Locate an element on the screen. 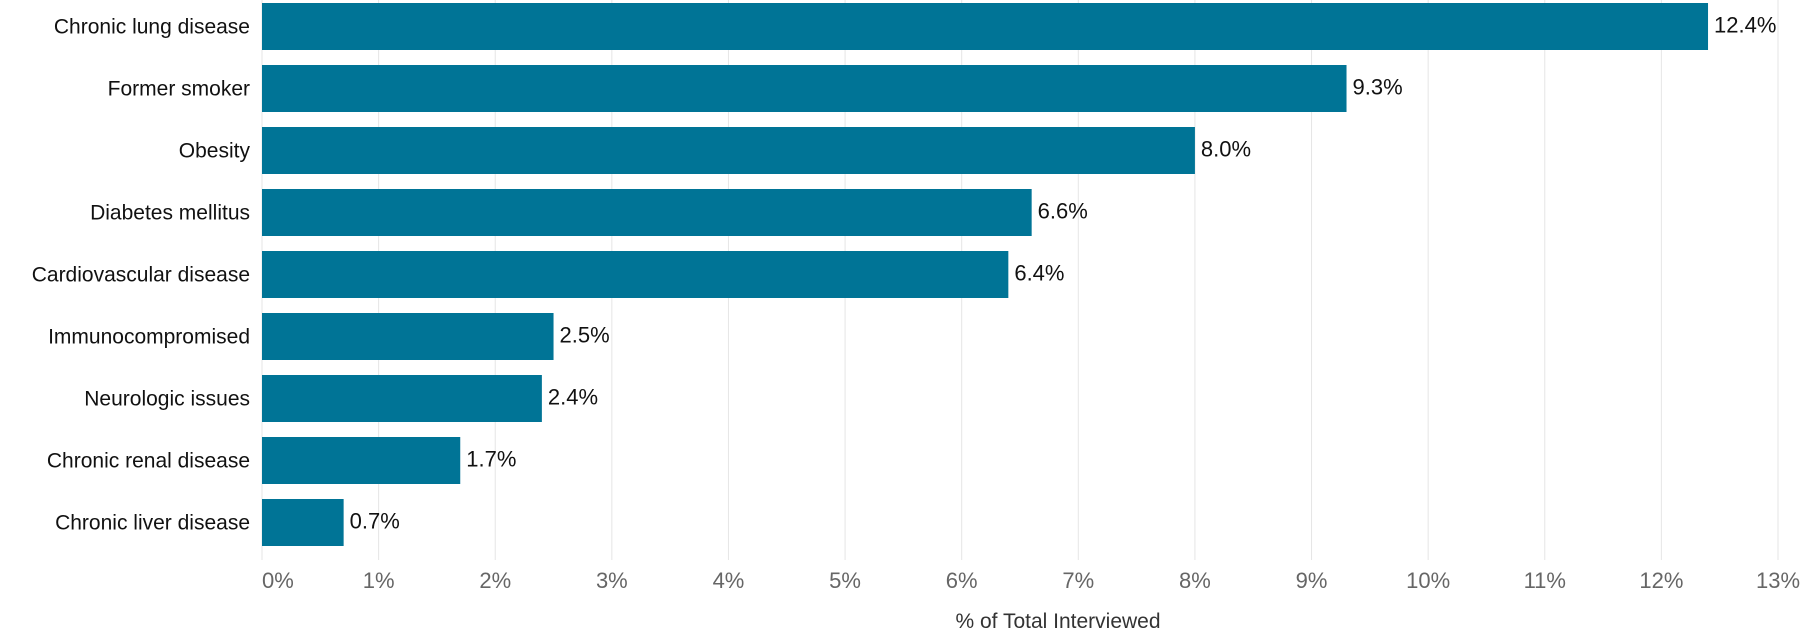 The height and width of the screenshot is (633, 1812). category-label: Cardiovascular disease is located at coordinates (141, 275).